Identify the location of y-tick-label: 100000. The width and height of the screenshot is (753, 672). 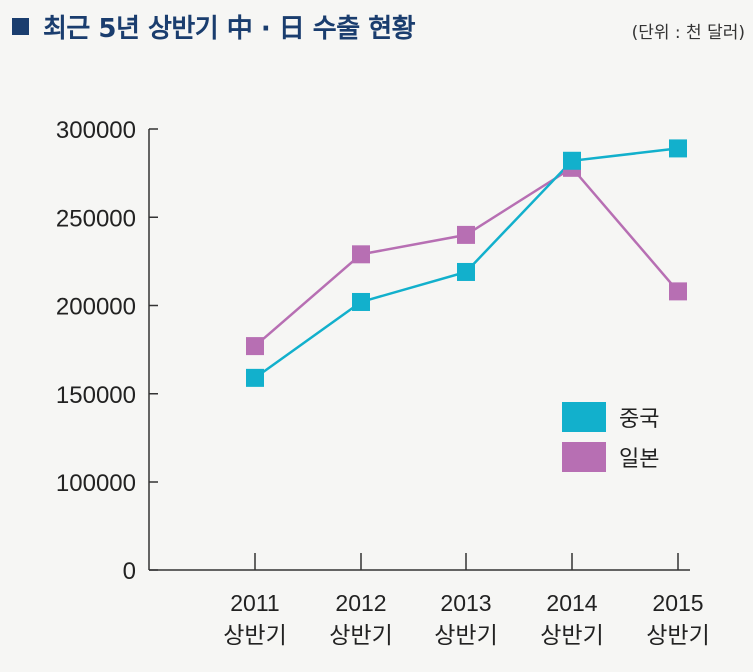
(96, 483).